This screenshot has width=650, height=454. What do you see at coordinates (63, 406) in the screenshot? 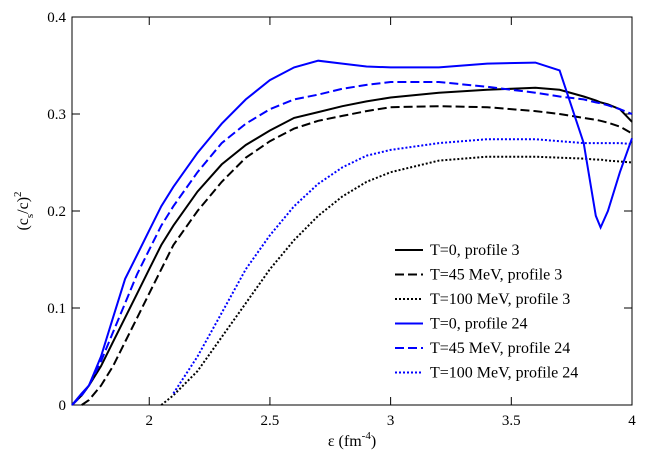
I see `y-tick-label: 0` at bounding box center [63, 406].